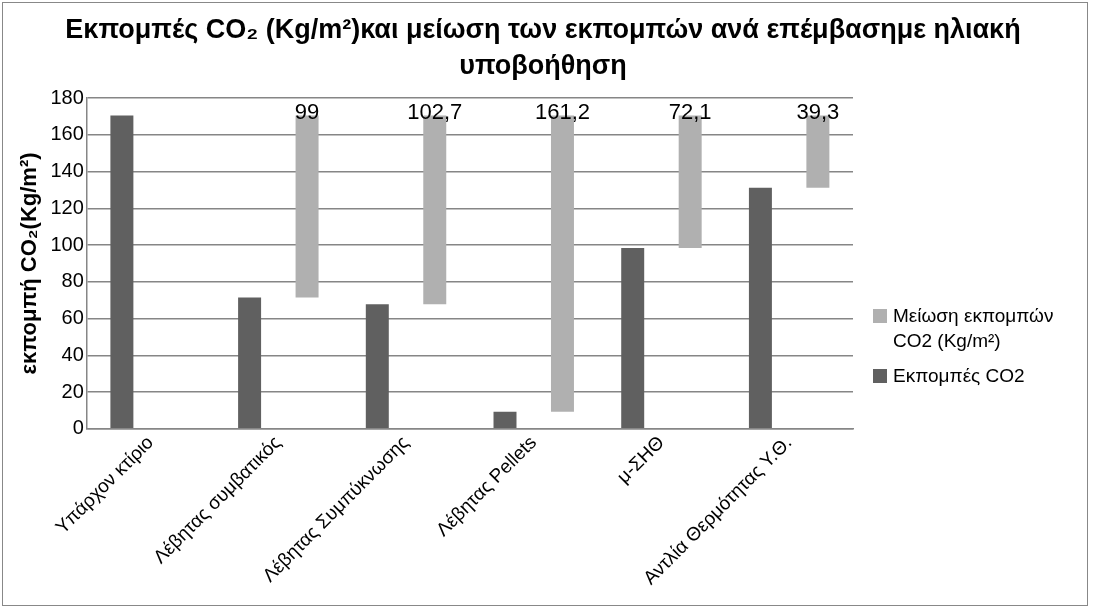 The width and height of the screenshot is (1094, 612). What do you see at coordinates (72, 280) in the screenshot?
I see `y-tick-label: 80` at bounding box center [72, 280].